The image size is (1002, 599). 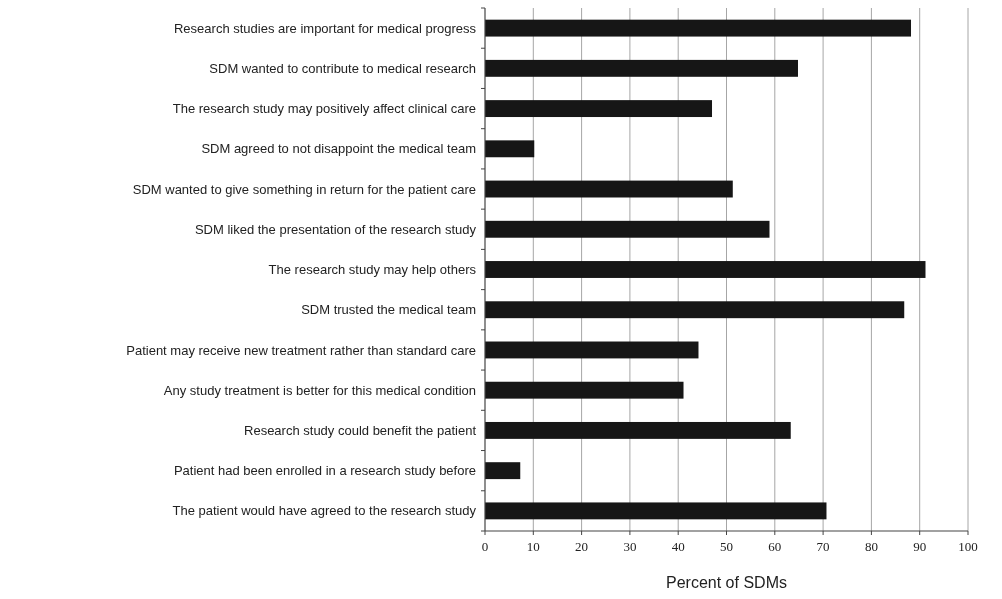 What do you see at coordinates (871, 546) in the screenshot?
I see `x-tick-label: 80` at bounding box center [871, 546].